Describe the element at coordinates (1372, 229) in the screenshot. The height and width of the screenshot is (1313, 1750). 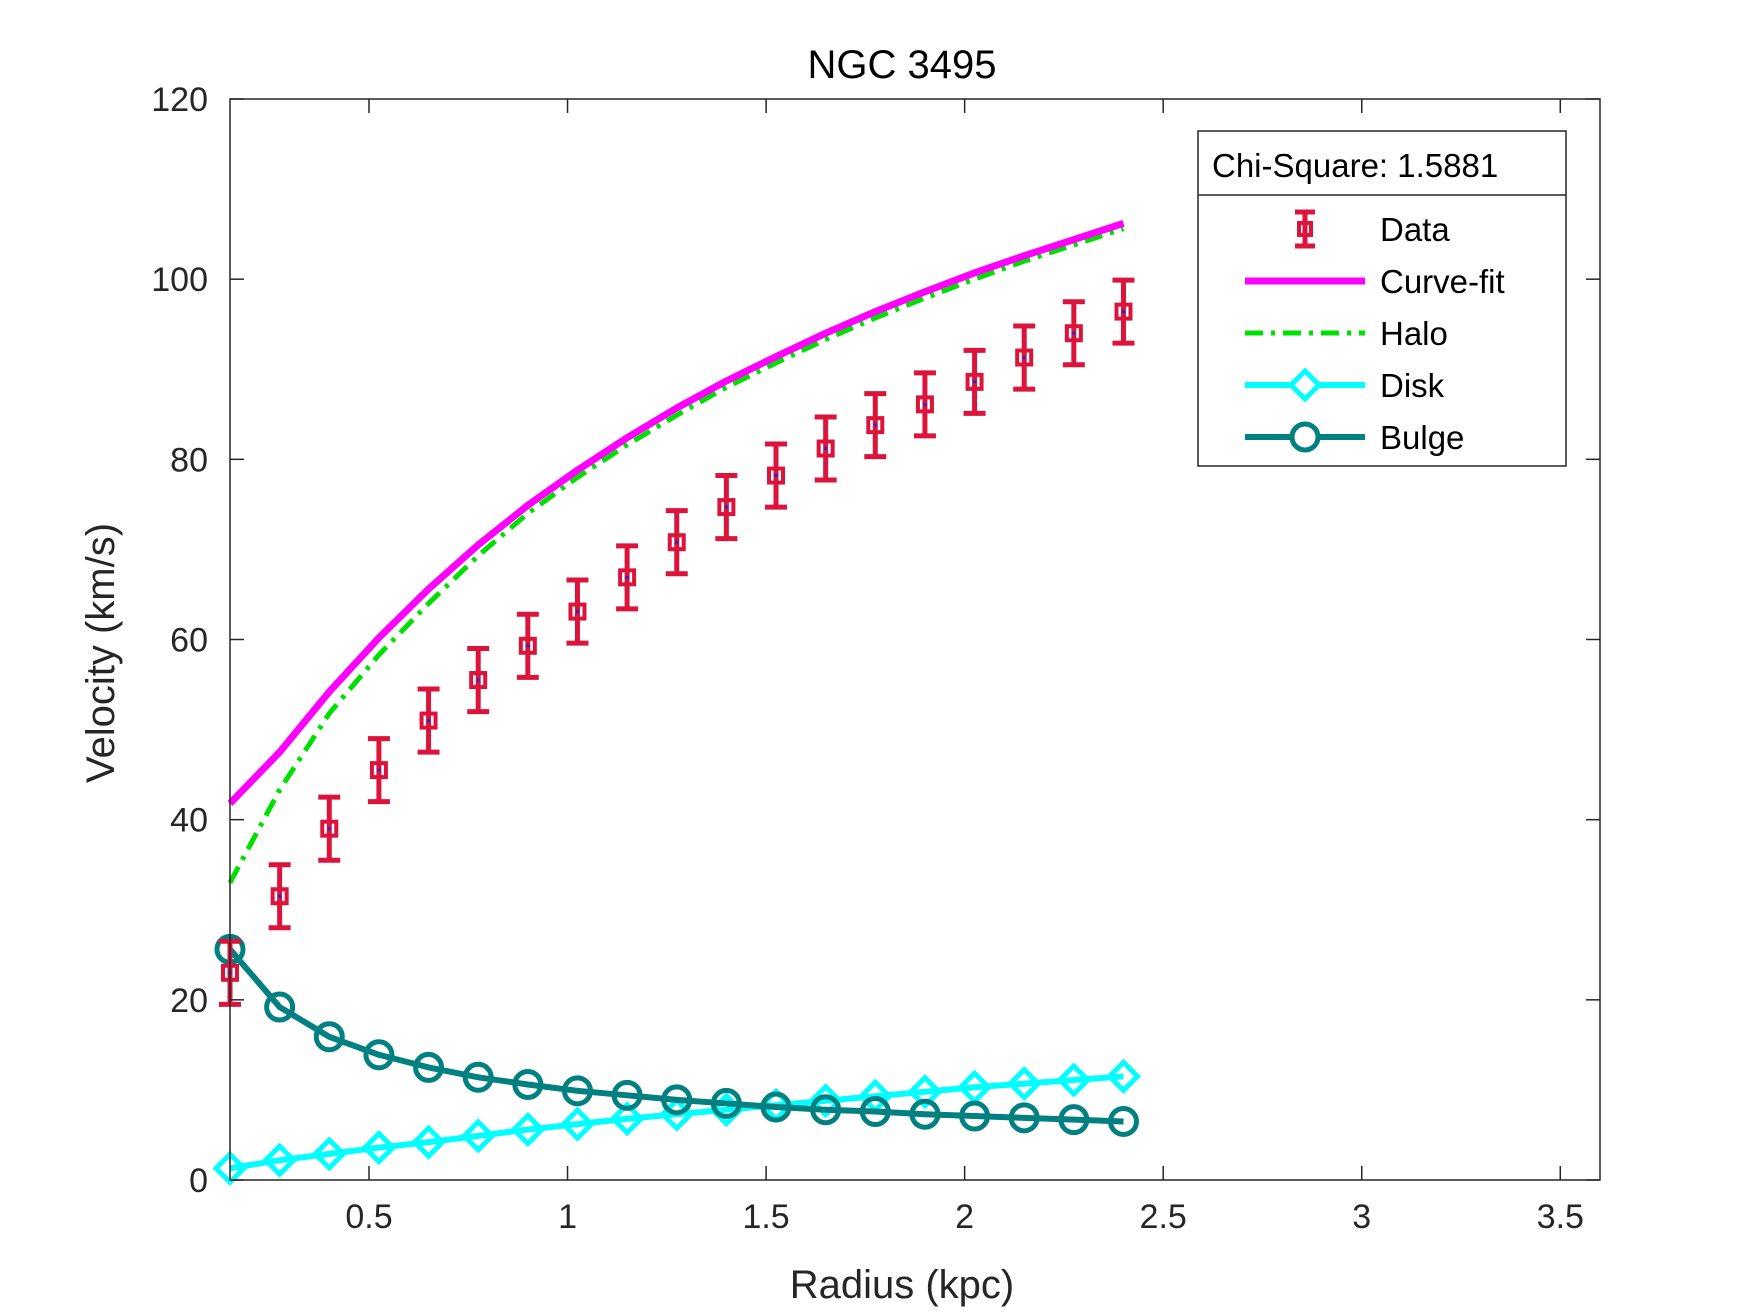
I see `legend-item-data: Data` at that location.